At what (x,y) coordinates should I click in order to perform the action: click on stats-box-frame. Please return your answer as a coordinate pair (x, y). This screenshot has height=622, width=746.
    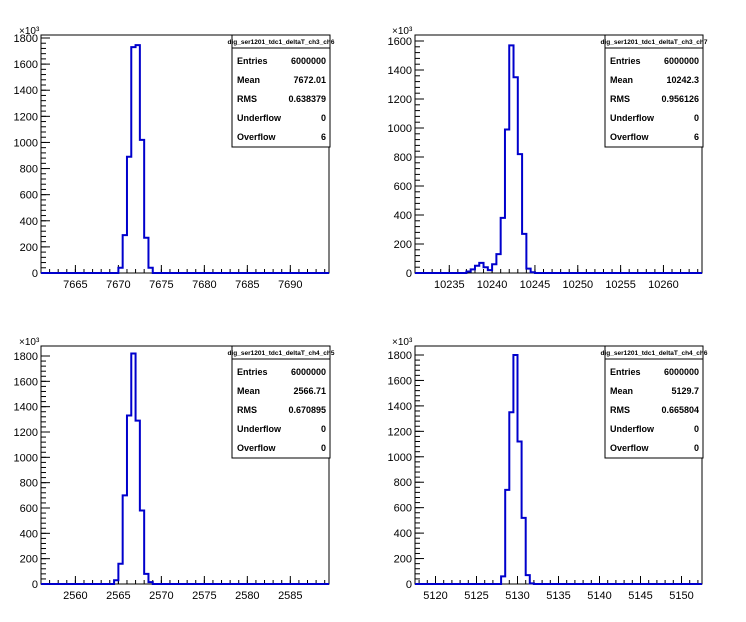
    Looking at the image, I should click on (281, 402).